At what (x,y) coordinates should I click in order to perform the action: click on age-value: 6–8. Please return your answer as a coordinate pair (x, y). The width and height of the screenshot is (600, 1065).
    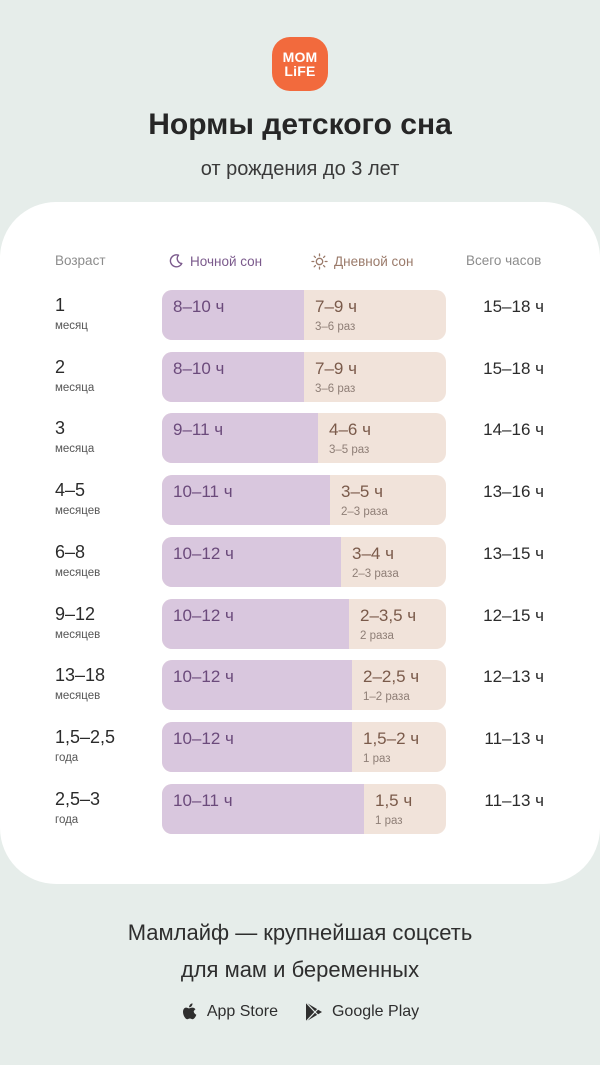
    Looking at the image, I should click on (70, 551).